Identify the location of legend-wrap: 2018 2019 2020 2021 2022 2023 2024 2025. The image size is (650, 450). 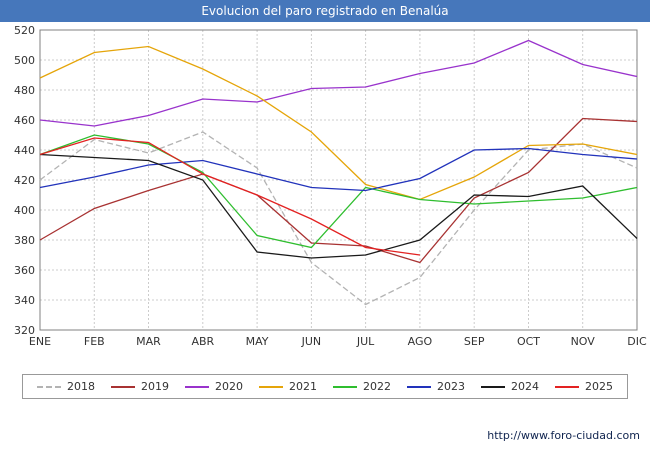
(325, 386).